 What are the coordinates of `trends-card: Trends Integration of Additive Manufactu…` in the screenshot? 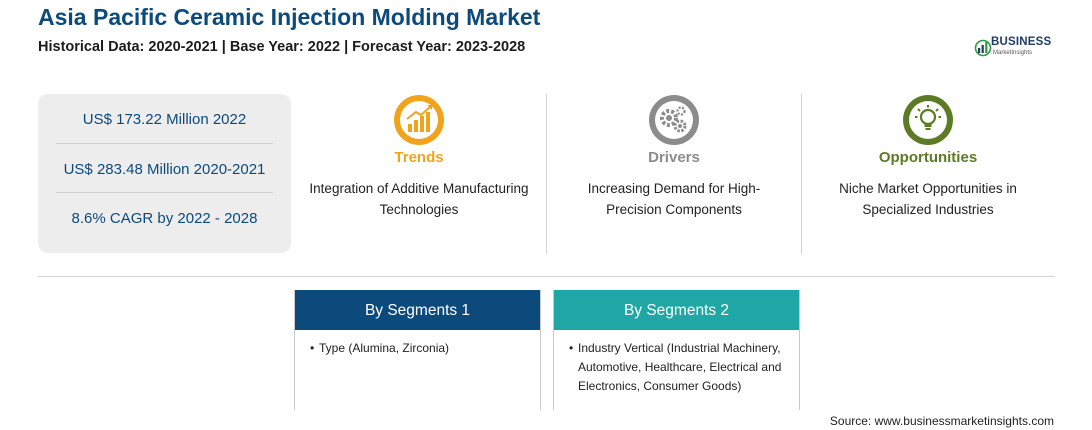 It's located at (419, 173).